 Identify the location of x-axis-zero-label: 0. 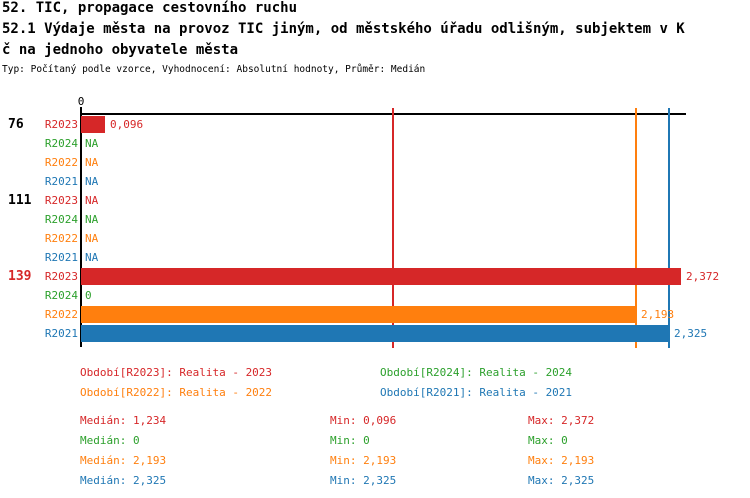
(81, 101).